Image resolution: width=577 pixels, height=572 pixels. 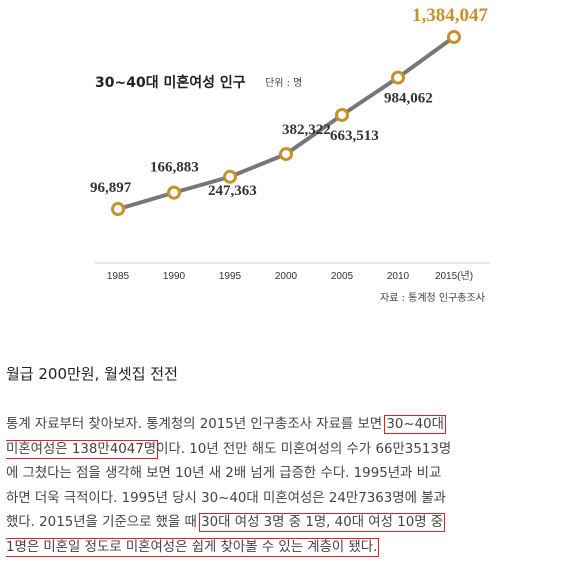 I want to click on highlighted-text: 30~40대, so click(x=415, y=424).